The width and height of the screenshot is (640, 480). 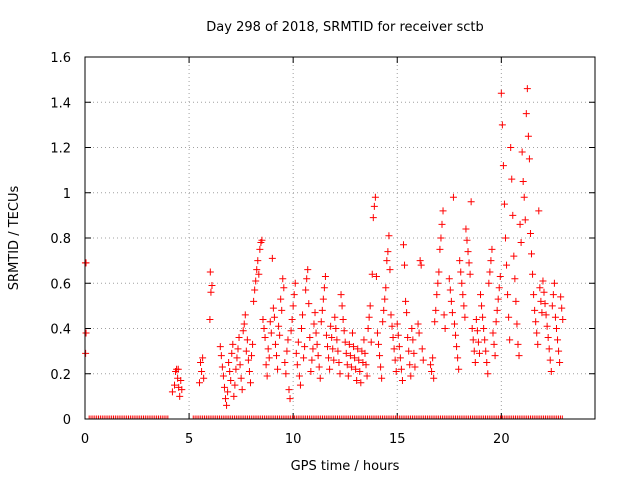 I want to click on y-tick-label: 0.8, so click(x=60, y=239).